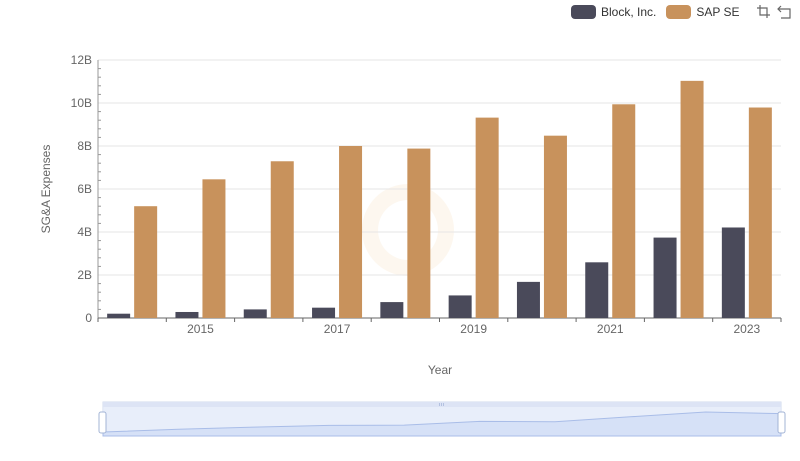 This screenshot has height=461, width=800. What do you see at coordinates (440, 370) in the screenshot?
I see `x-axis-label: Year` at bounding box center [440, 370].